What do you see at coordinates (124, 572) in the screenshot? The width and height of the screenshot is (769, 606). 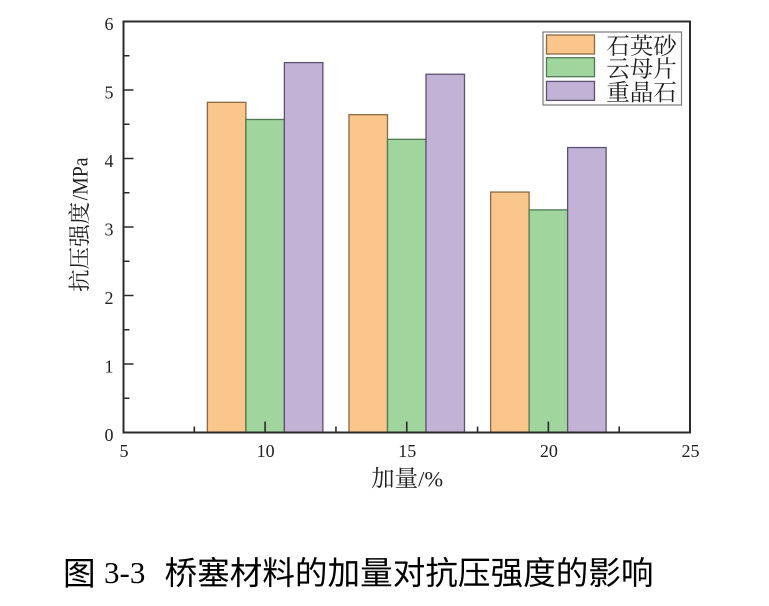 I see `svg-text: 3-3` at bounding box center [124, 572].